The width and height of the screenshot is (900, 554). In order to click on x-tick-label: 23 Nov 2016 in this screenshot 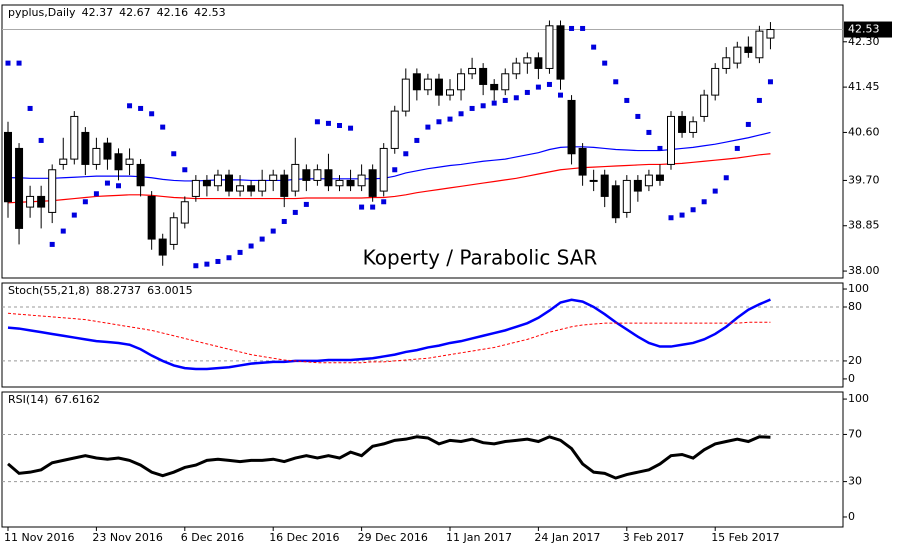, I will do `click(127, 537)`.